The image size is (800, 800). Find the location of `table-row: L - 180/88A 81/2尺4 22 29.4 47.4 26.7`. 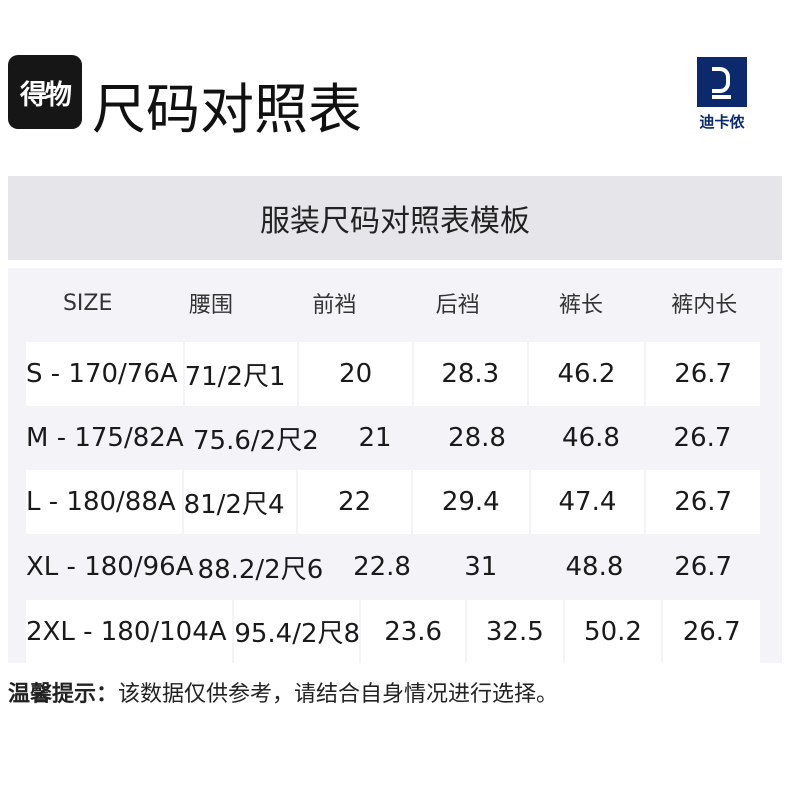

table-row: L - 180/88A 81/2尺4 22 29.4 47.4 26.7 is located at coordinates (394, 502).